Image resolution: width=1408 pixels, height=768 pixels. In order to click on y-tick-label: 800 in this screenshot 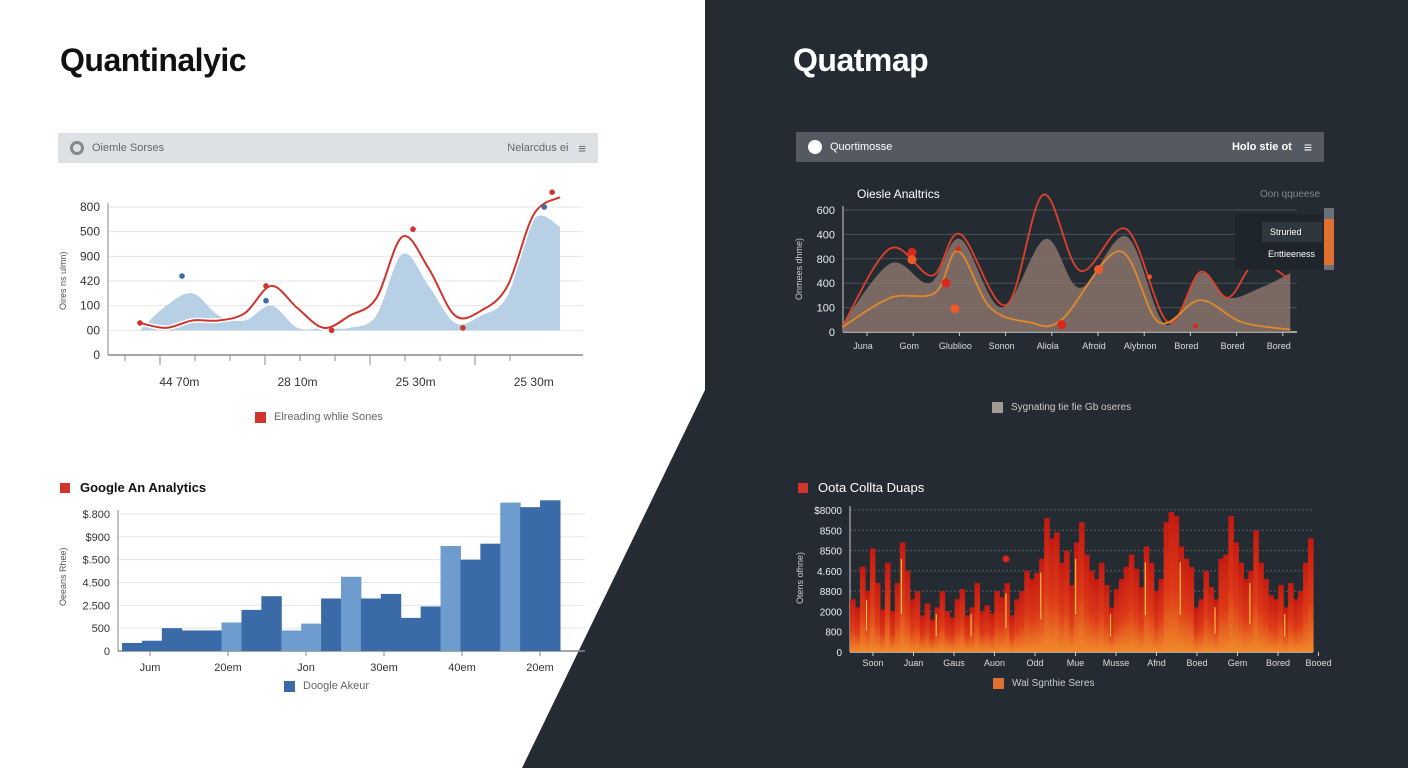, I will do `click(833, 633)`.